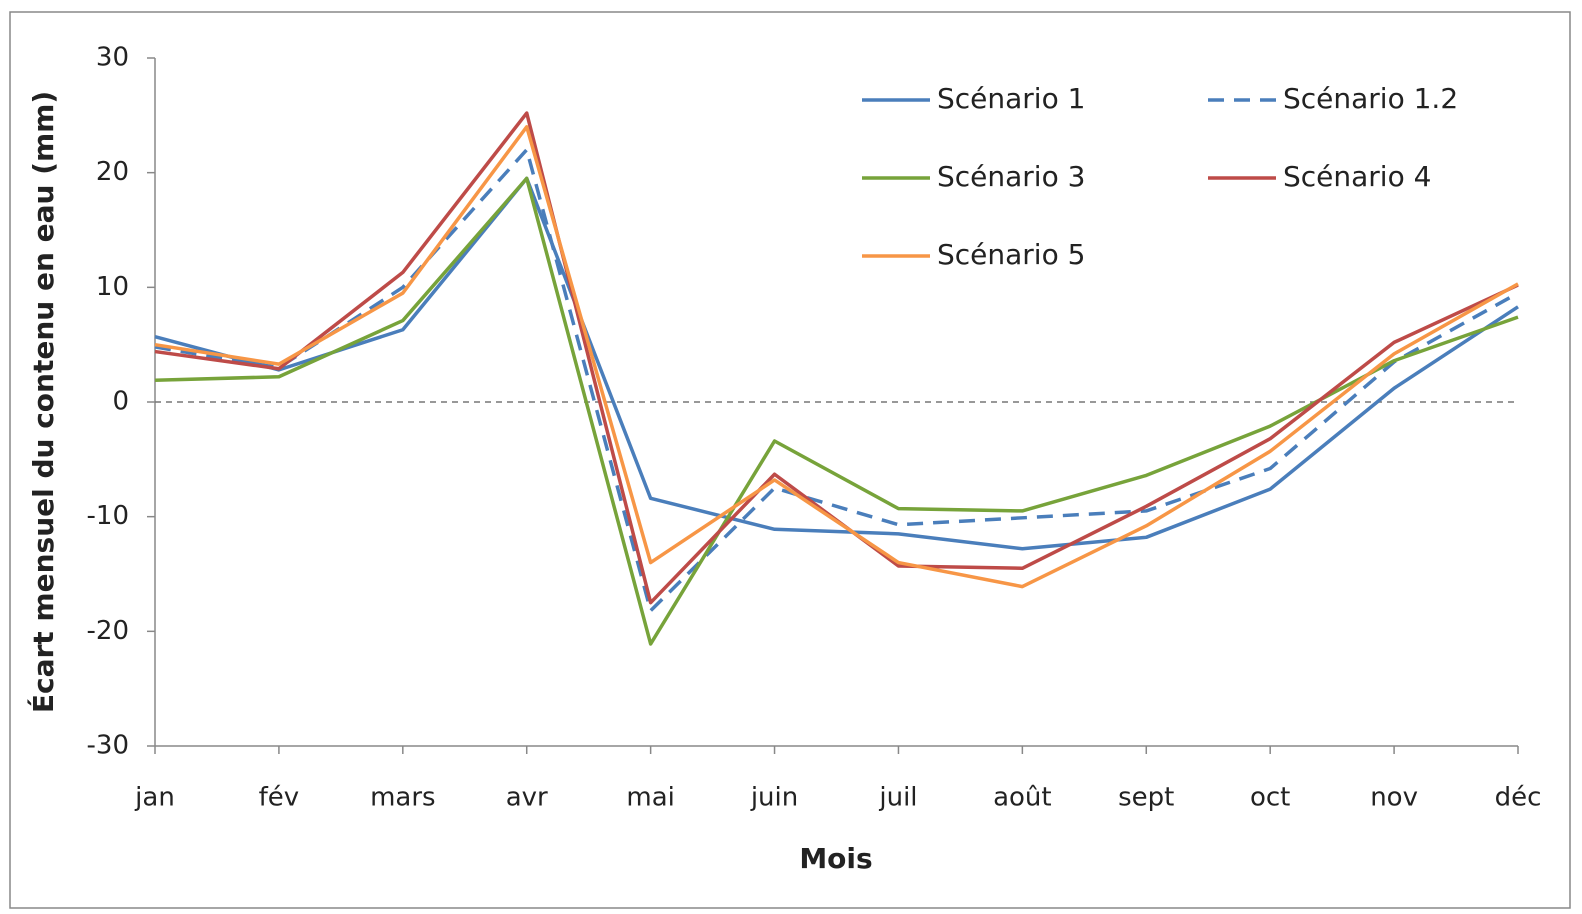  What do you see at coordinates (1011, 176) in the screenshot?
I see `legend-label: Scénario 3` at bounding box center [1011, 176].